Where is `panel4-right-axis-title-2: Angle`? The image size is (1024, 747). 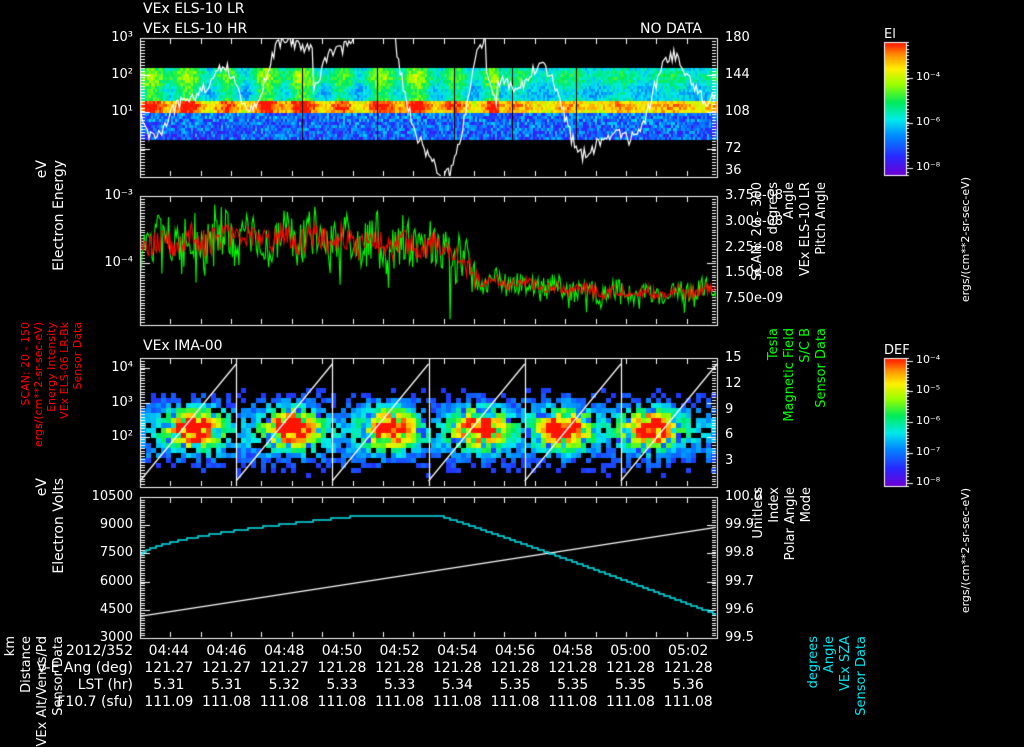
panel4-right-axis-title-2: Angle is located at coordinates (829, 654).